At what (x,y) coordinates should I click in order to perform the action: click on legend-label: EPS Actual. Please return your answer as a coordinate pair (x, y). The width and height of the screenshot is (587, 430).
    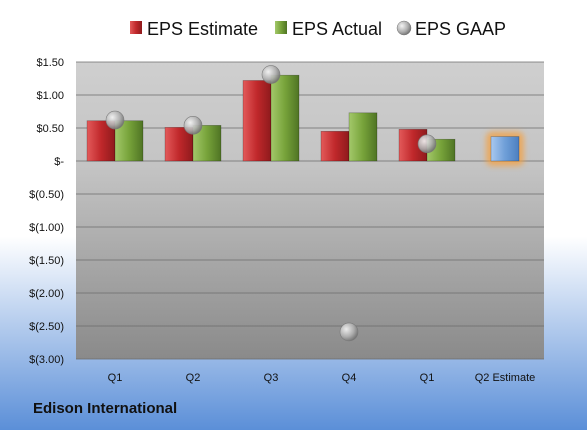
    Looking at the image, I should click on (337, 29).